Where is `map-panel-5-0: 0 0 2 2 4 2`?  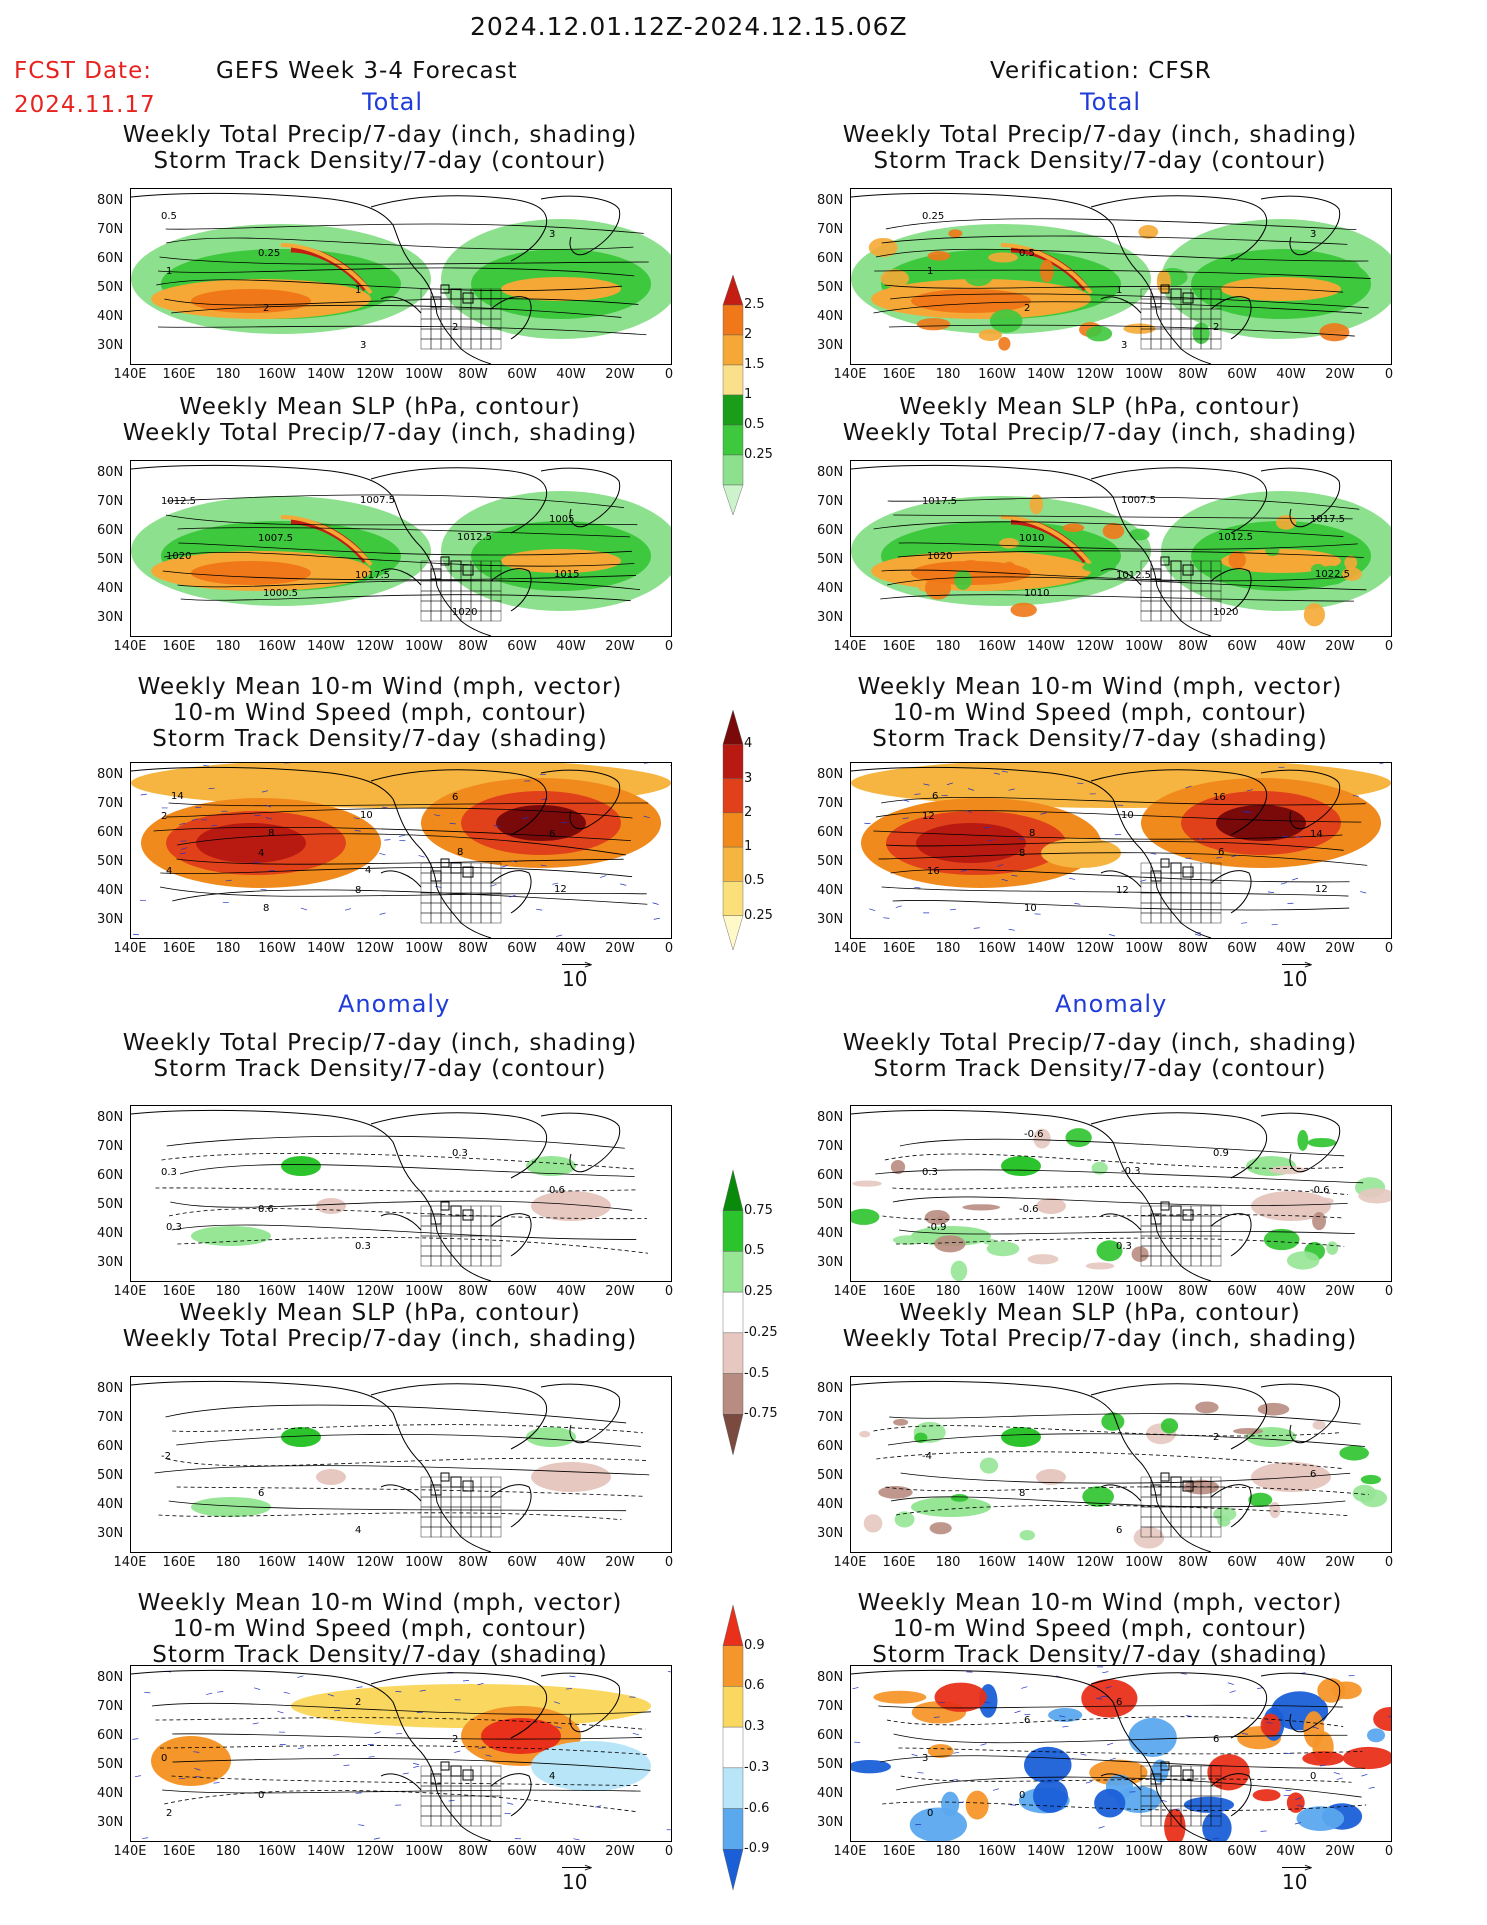
map-panel-5-0: 0 0 2 2 4 2 is located at coordinates (401, 1753).